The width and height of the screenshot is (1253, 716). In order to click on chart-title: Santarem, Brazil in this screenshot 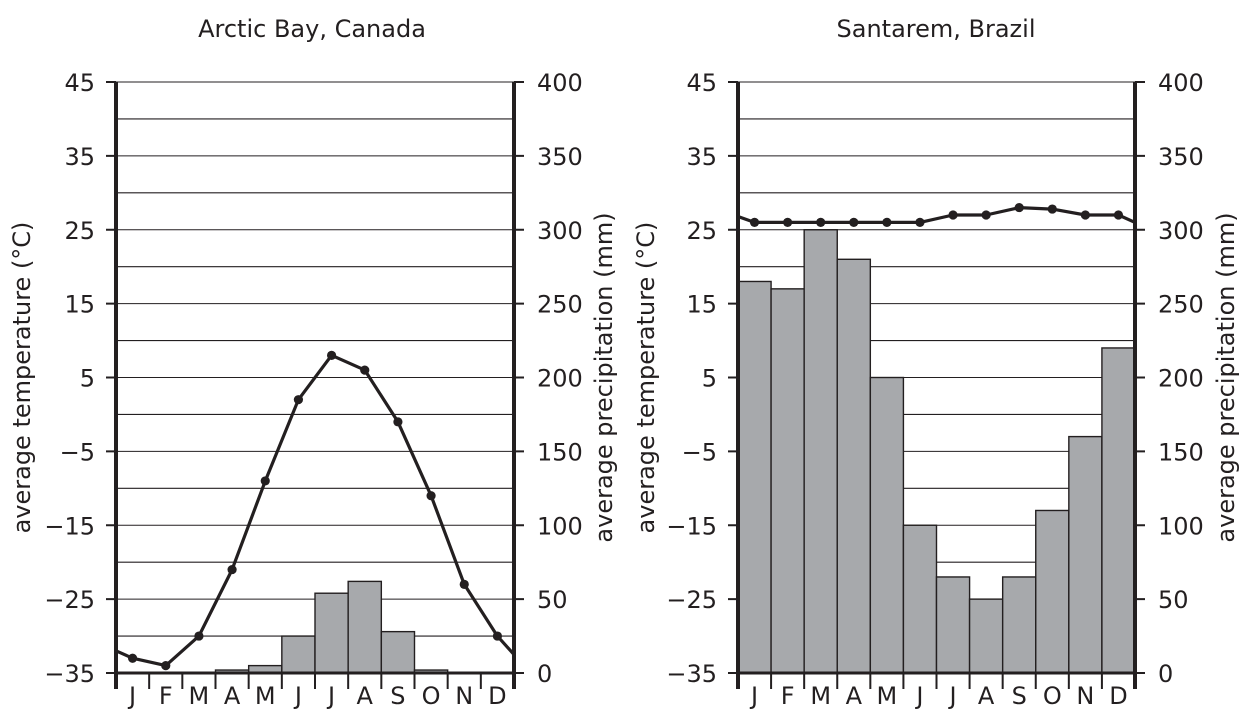, I will do `click(936, 29)`.